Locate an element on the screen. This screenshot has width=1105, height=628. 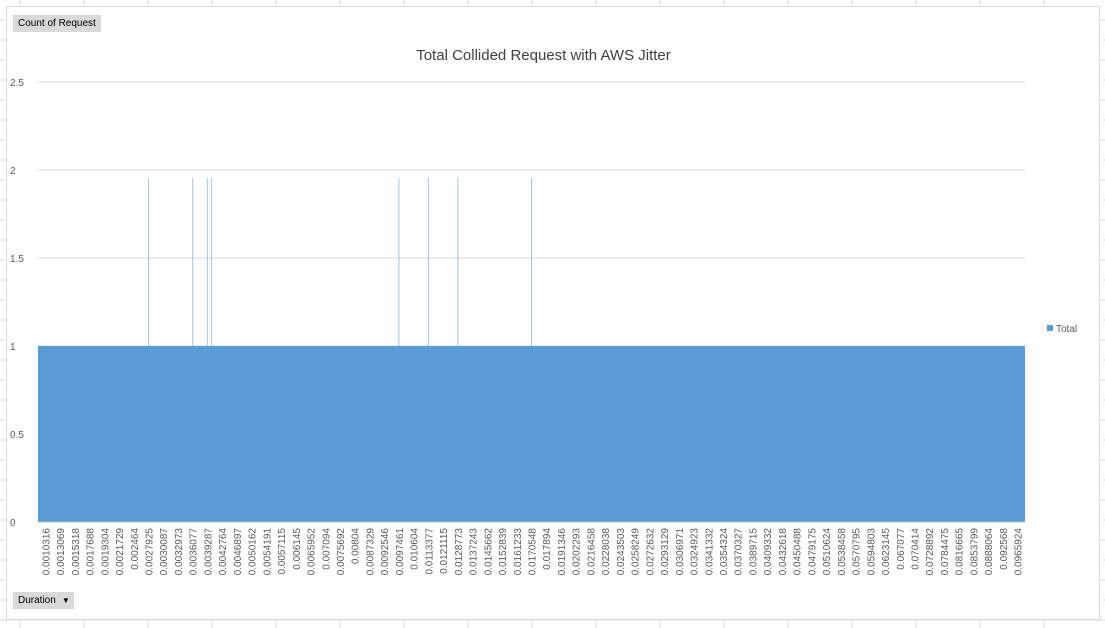
x-tick-label: 0.0228038 is located at coordinates (606, 552).